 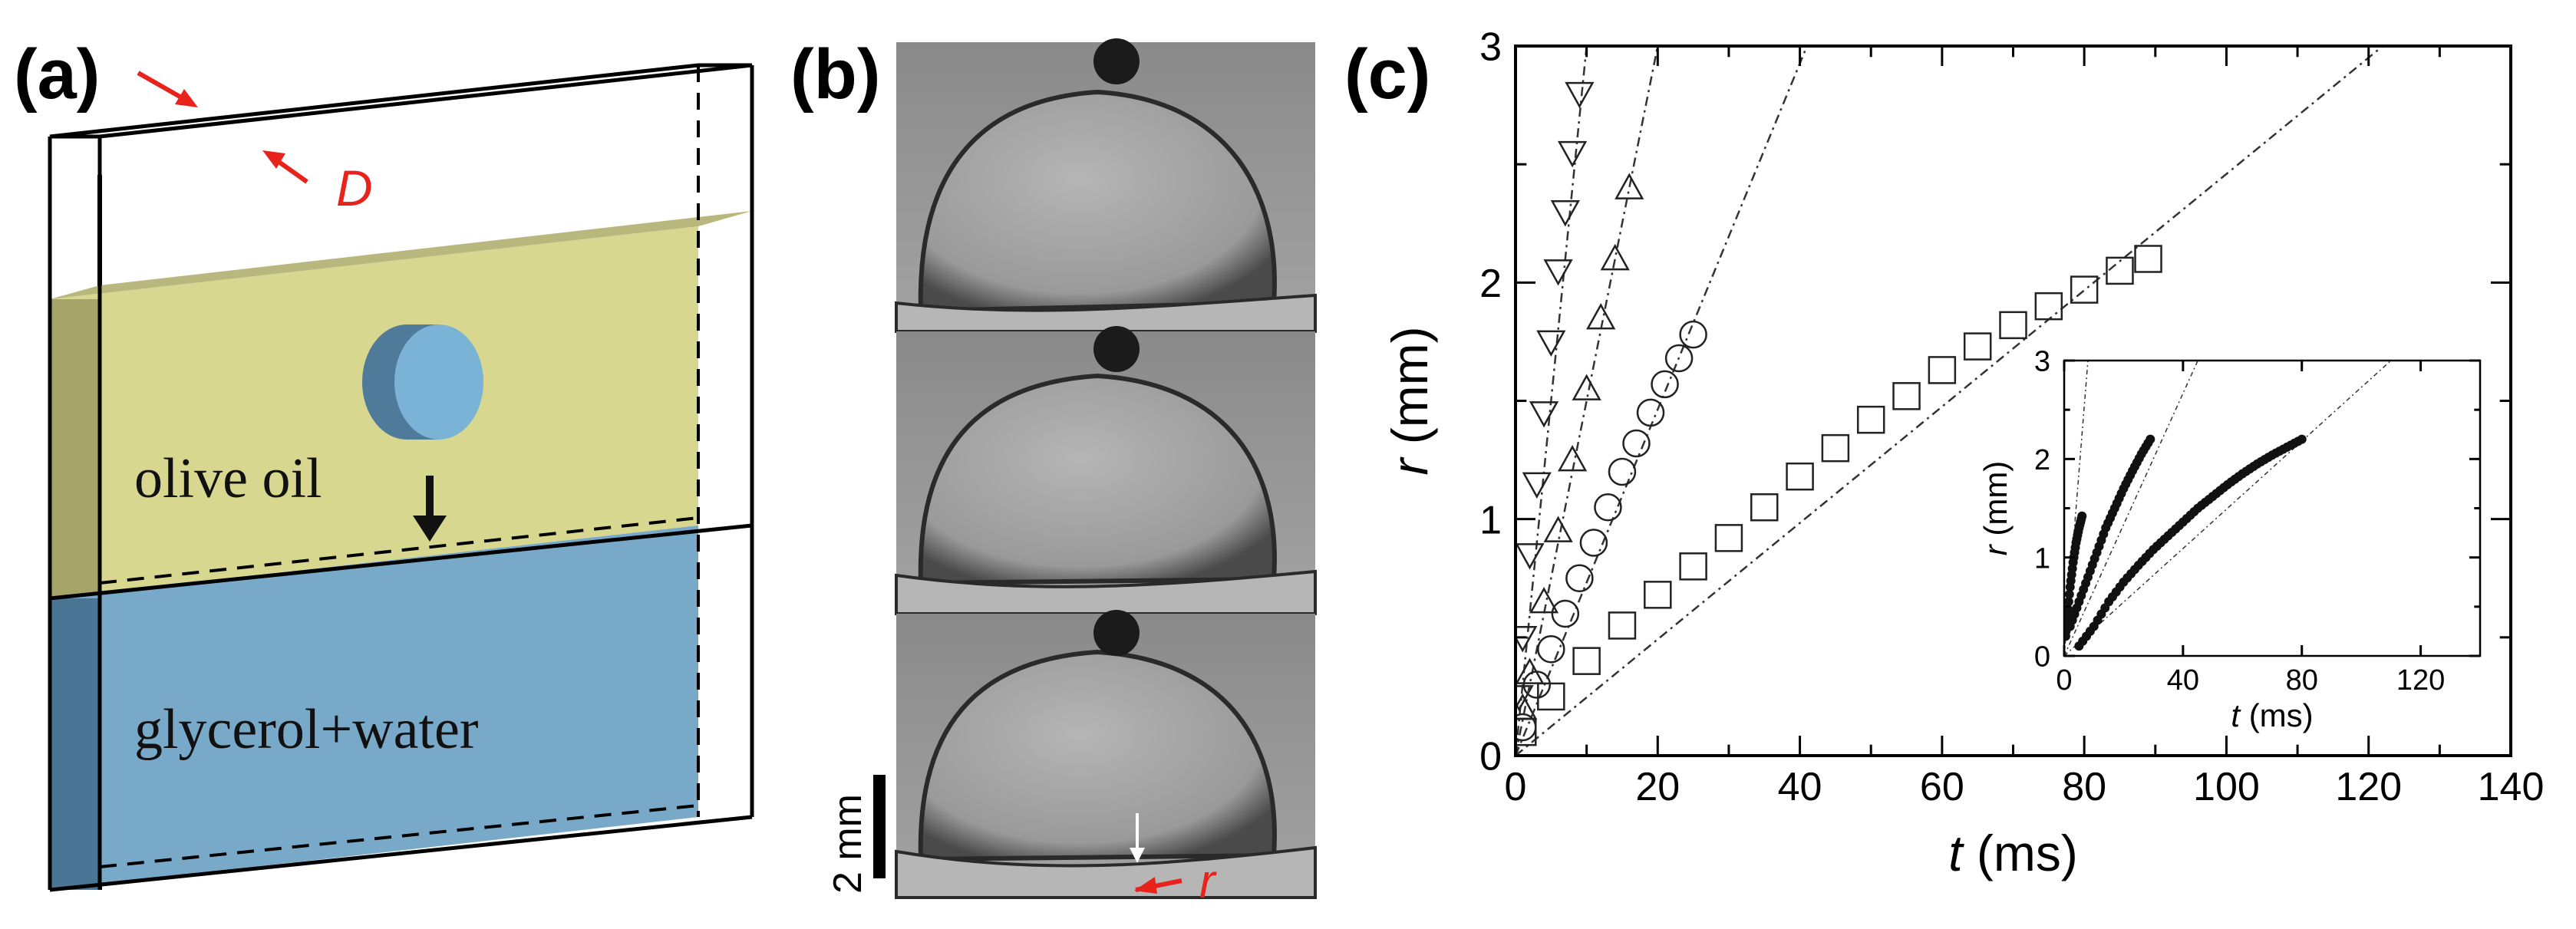 I want to click on gap-arrows-icon, so click(x=222, y=127).